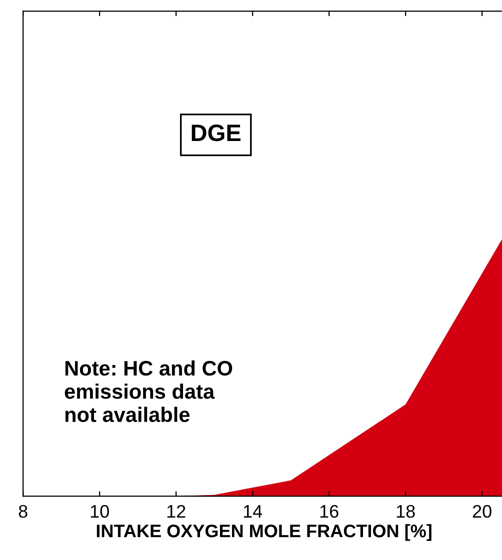 The image size is (502, 560). Describe the element at coordinates (99, 511) in the screenshot. I see `x-tick-label: 10` at that location.